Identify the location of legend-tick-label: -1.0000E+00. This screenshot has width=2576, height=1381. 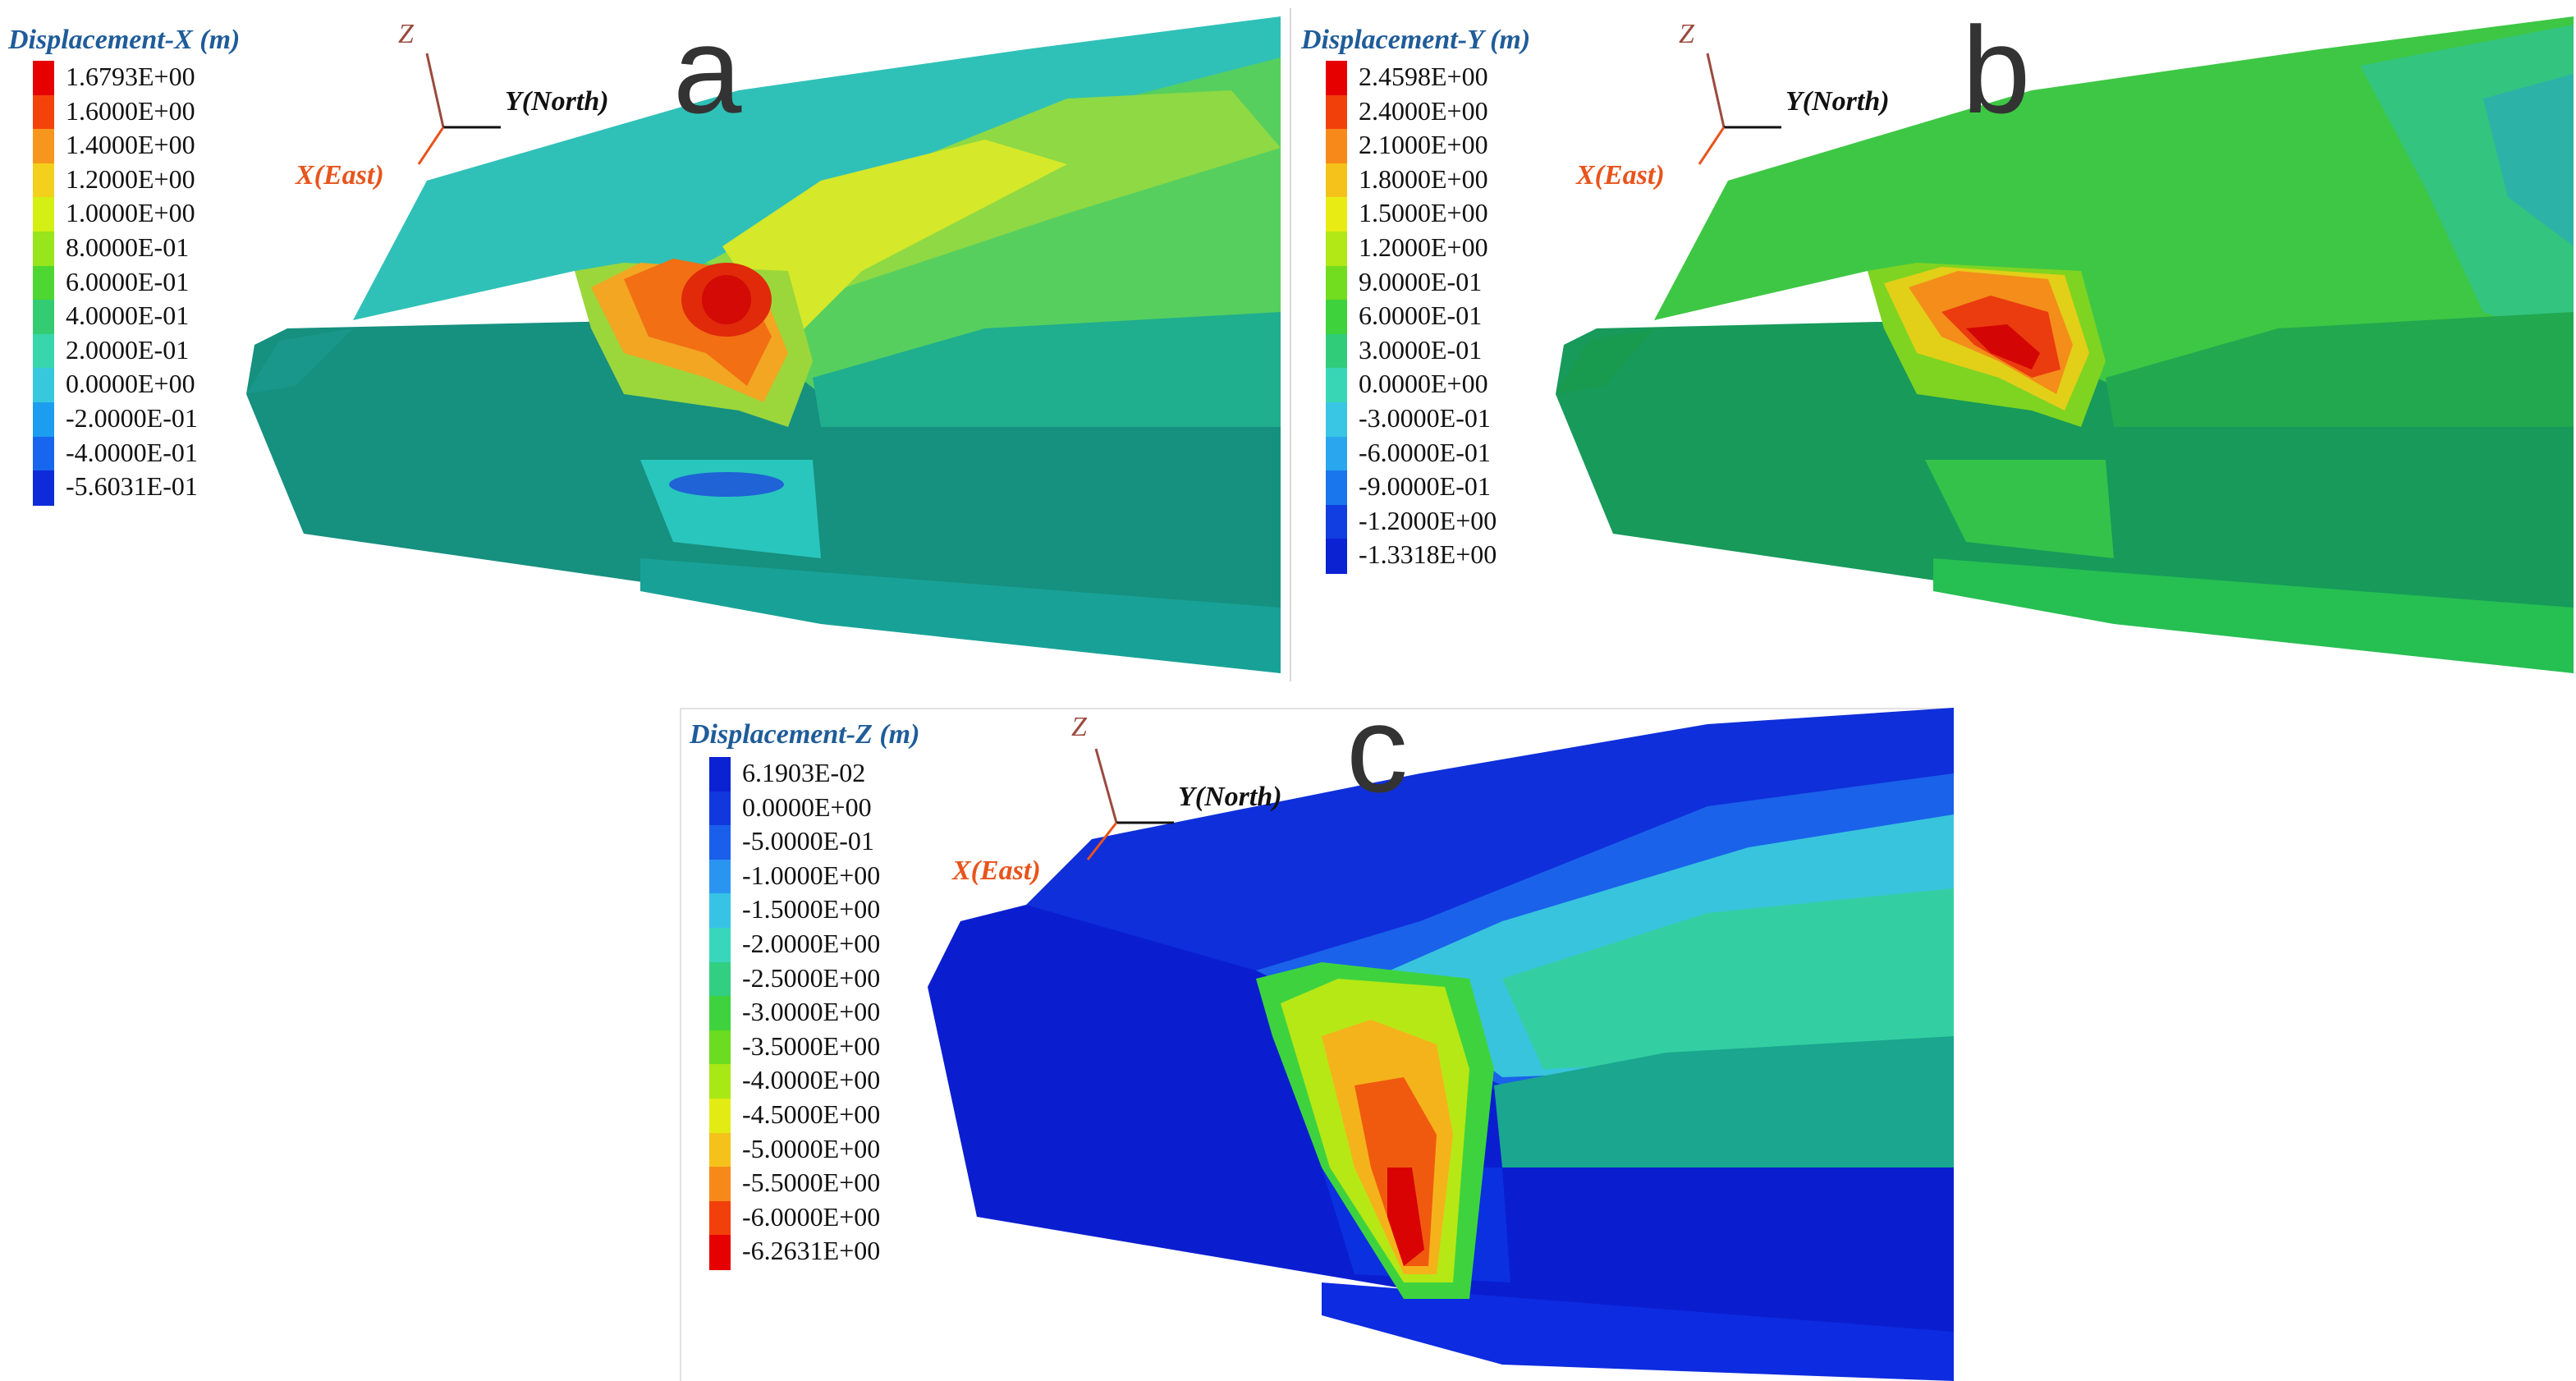
(812, 875).